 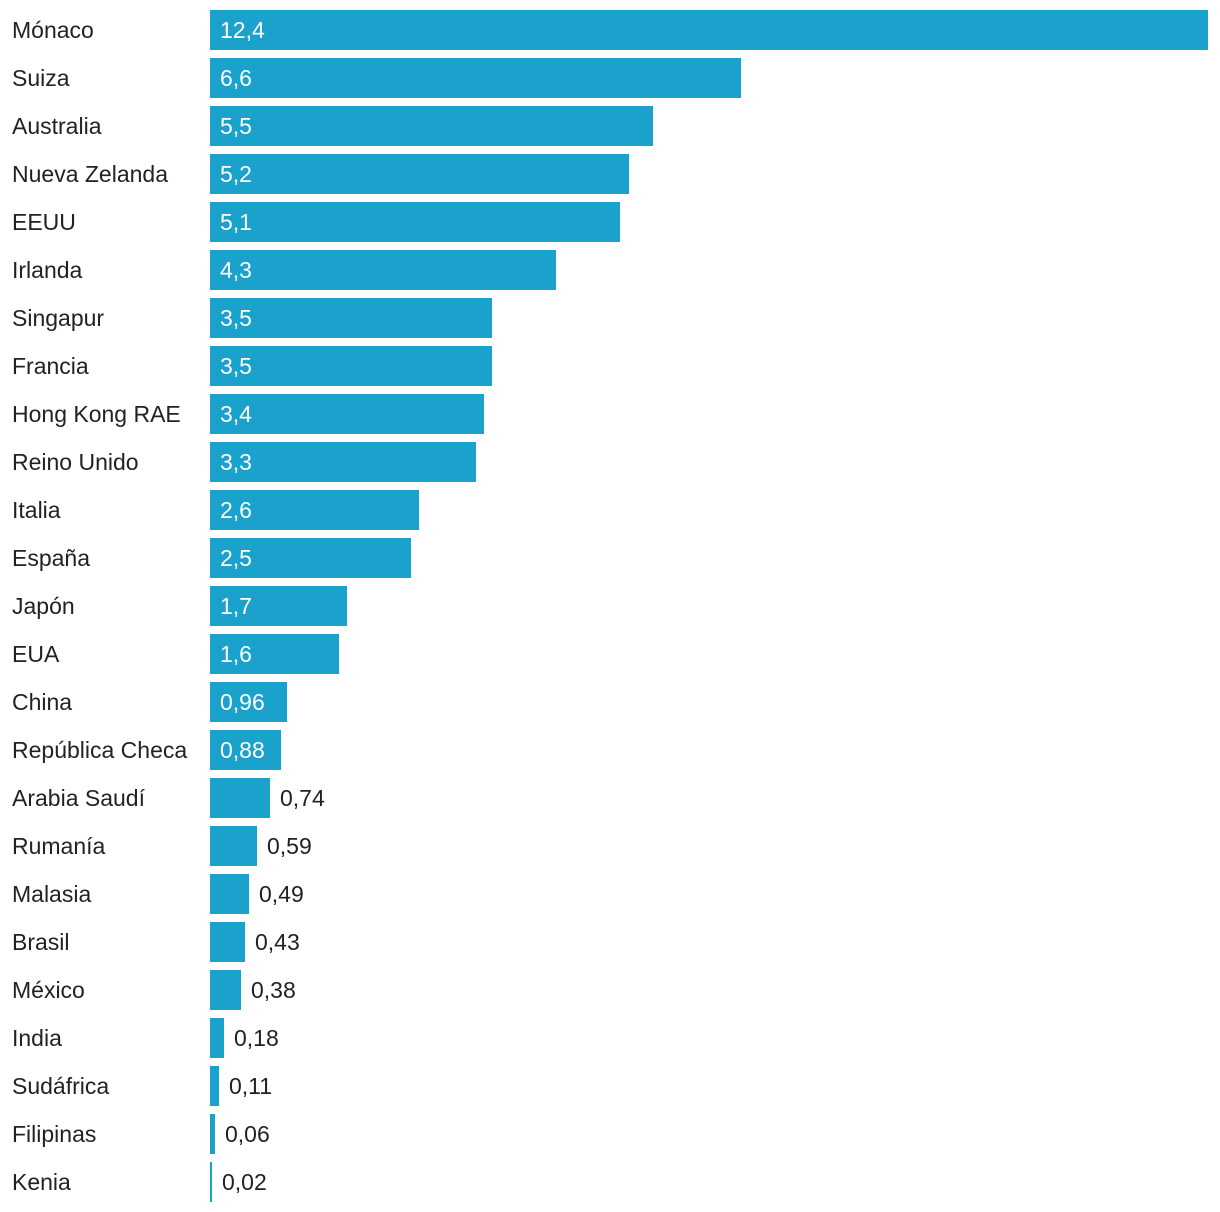 I want to click on bar-row: Mónaco 12,4, so click(x=610, y=30).